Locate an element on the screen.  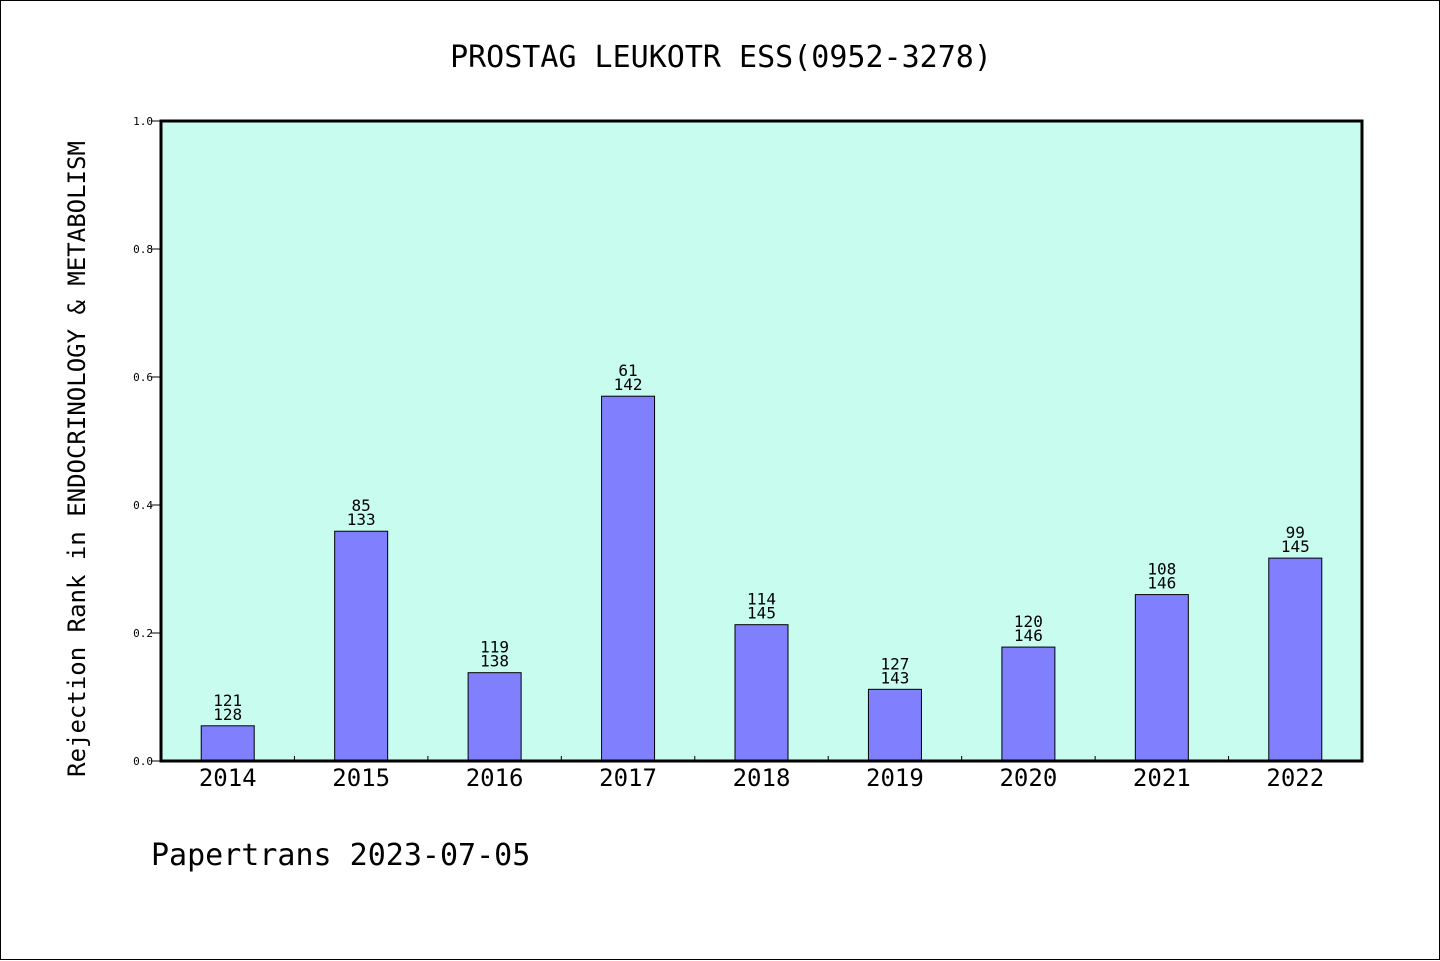
y-tick-label: 1.0 is located at coordinates (143, 121).